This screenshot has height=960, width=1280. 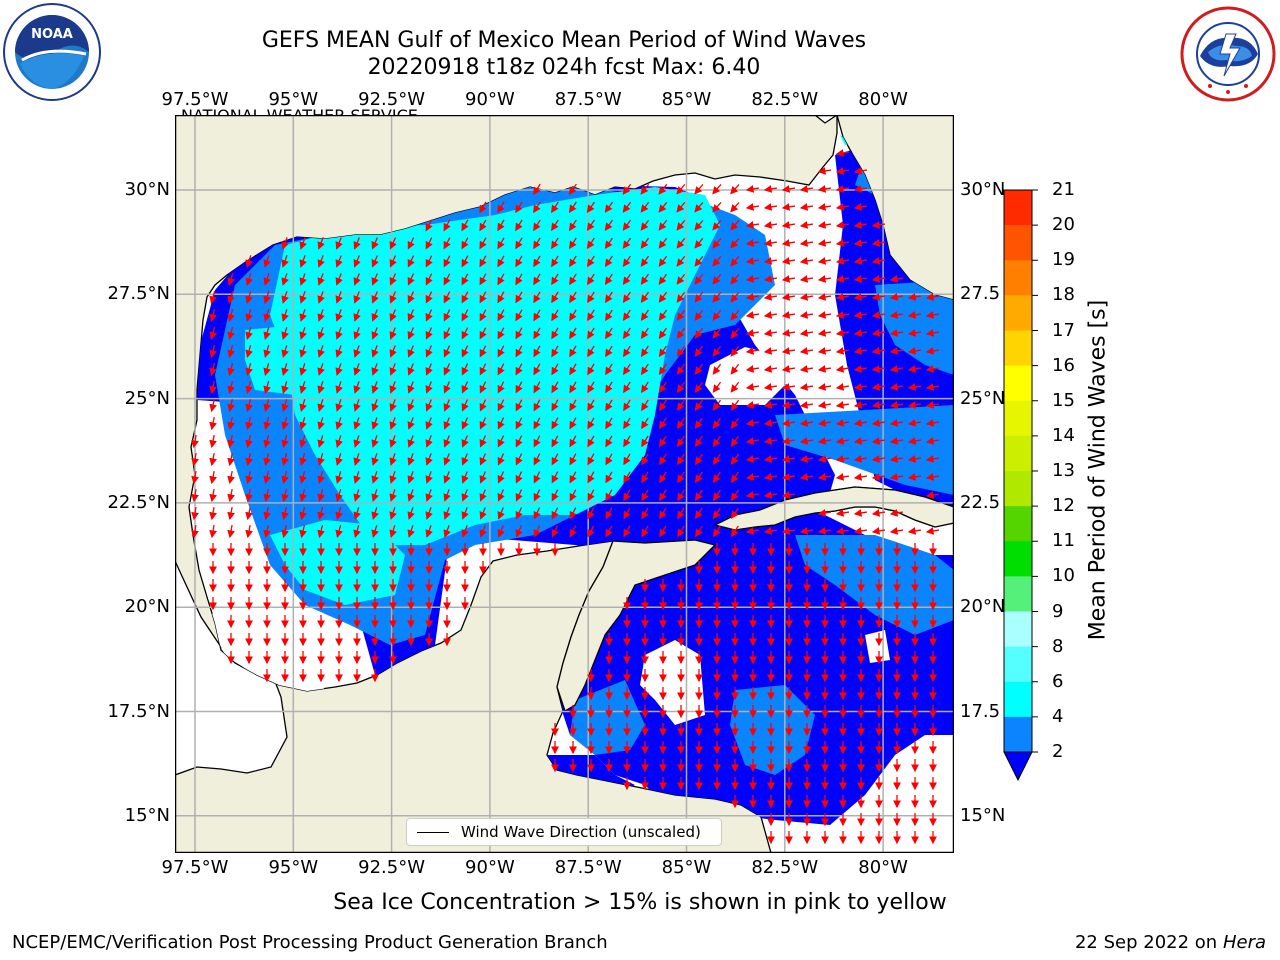 What do you see at coordinates (785, 99) in the screenshot?
I see `lon-label-top: 82.5°W` at bounding box center [785, 99].